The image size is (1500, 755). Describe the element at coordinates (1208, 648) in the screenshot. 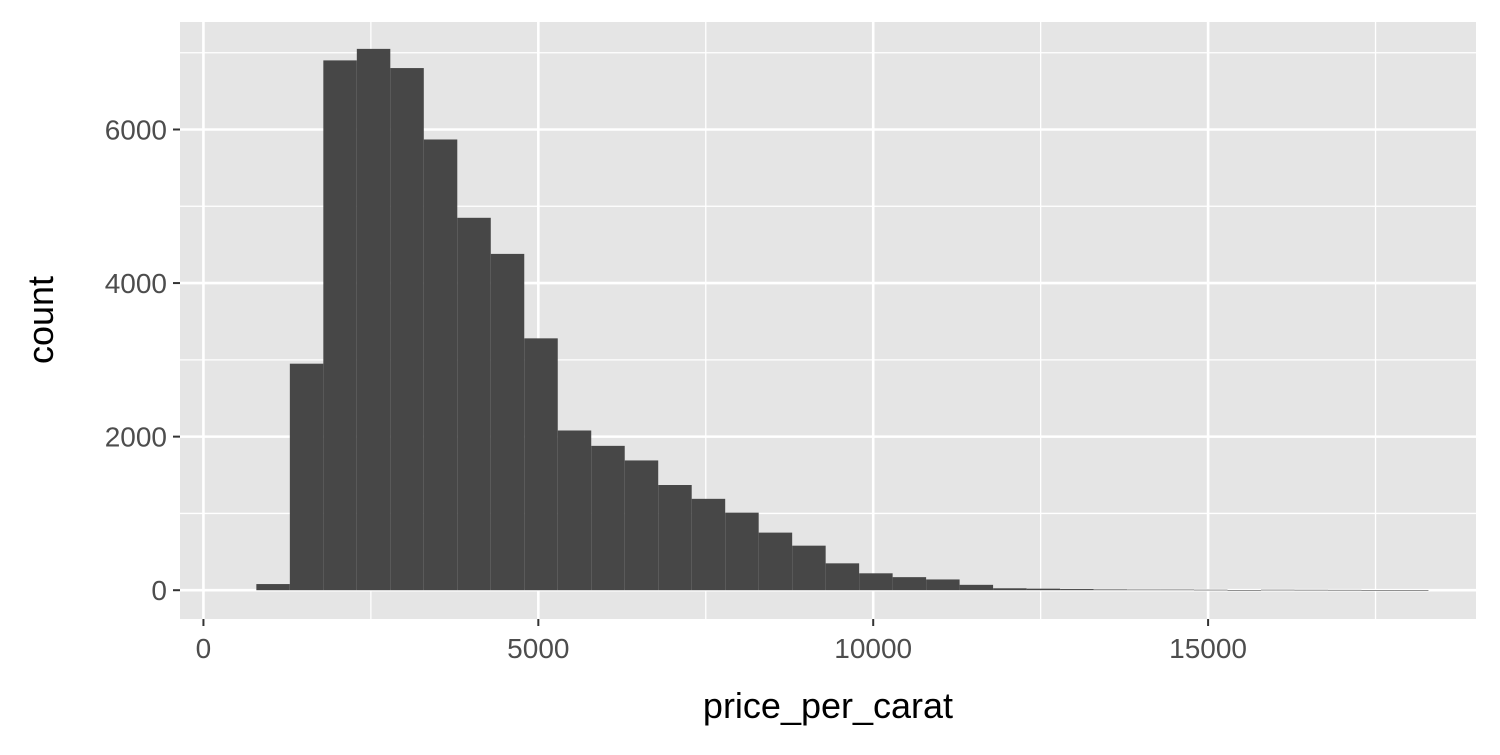

I see `x-tick-label: 15000` at that location.